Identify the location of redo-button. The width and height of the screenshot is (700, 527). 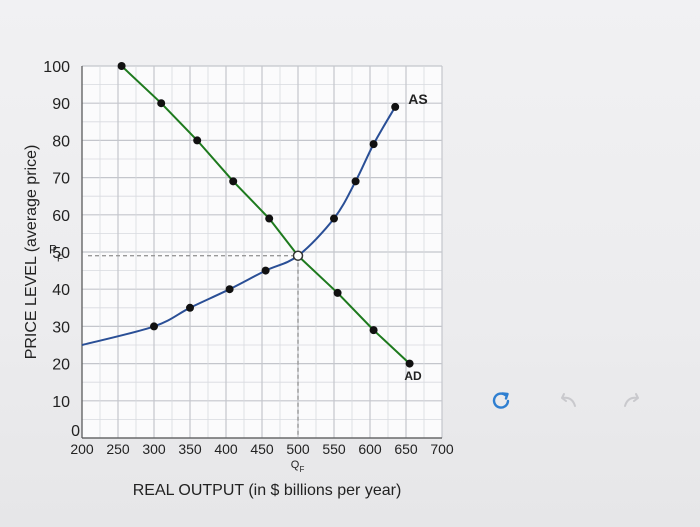
(633, 401).